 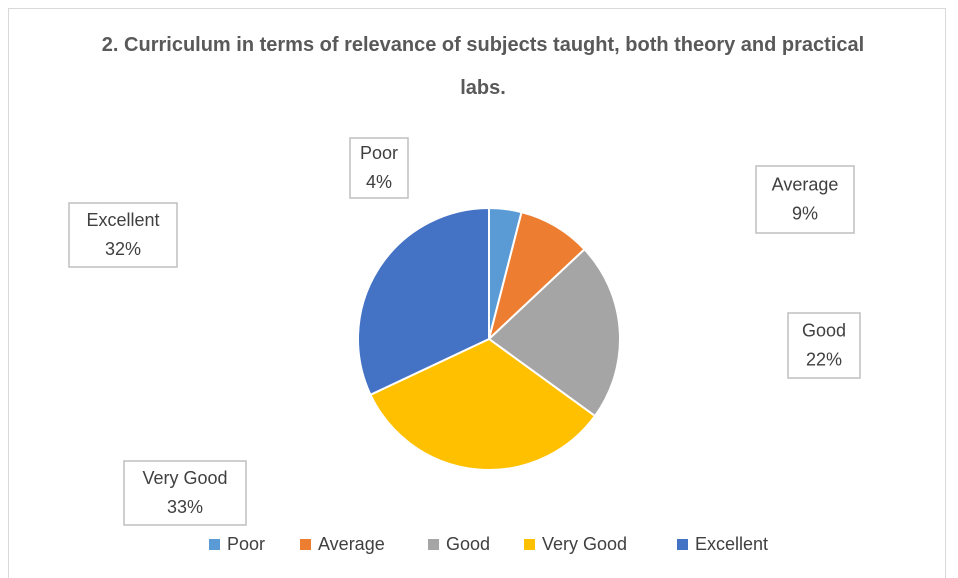 I want to click on data-label-value: 9%, so click(x=805, y=213).